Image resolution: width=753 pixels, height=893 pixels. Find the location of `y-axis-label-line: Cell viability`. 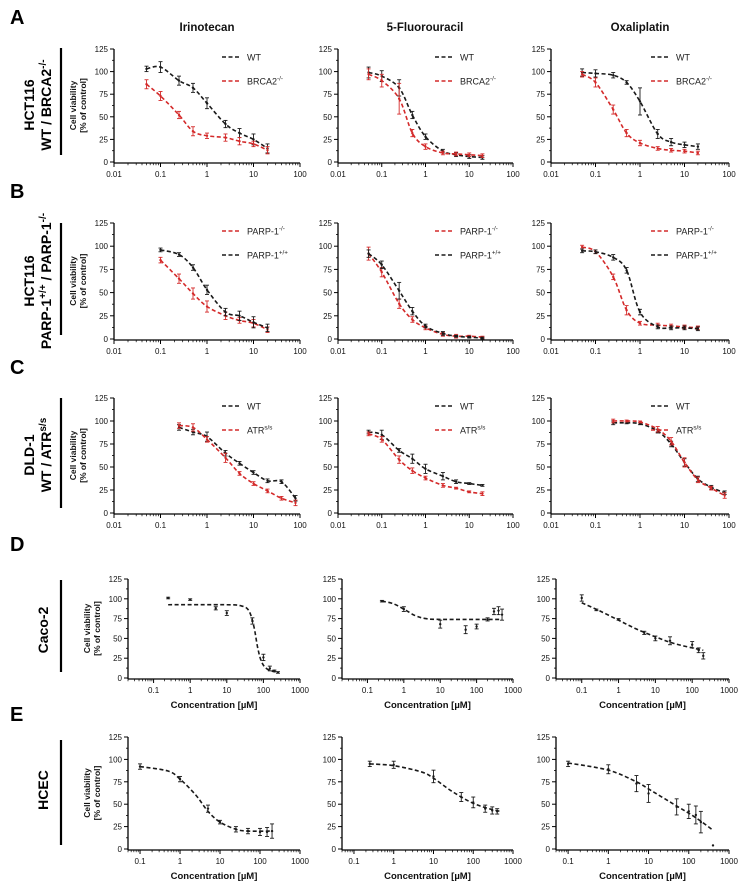

y-axis-label-line: Cell viability is located at coordinates (73, 281).